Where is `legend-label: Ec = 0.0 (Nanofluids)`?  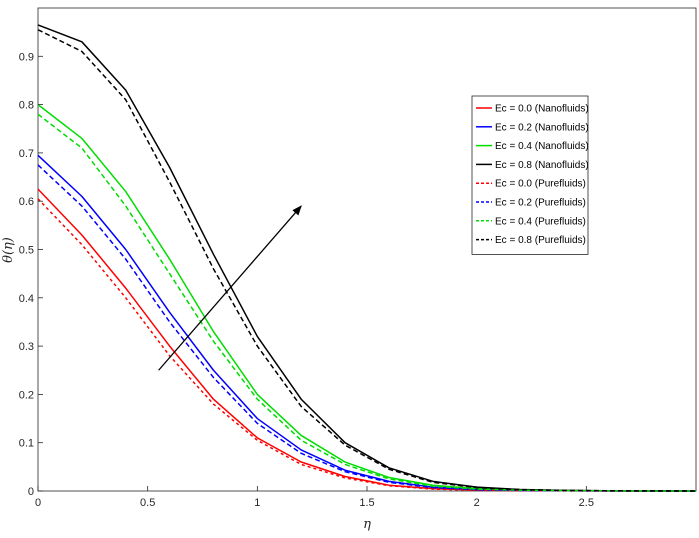
legend-label: Ec = 0.0 (Nanofluids) is located at coordinates (542, 109).